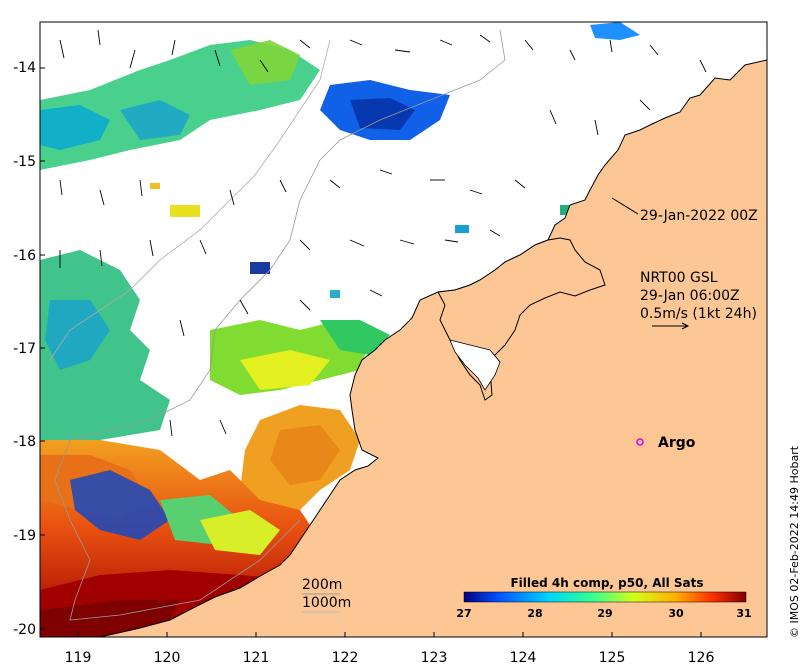 The width and height of the screenshot is (810, 672). I want to click on colorbar-tick: 29, so click(604, 613).